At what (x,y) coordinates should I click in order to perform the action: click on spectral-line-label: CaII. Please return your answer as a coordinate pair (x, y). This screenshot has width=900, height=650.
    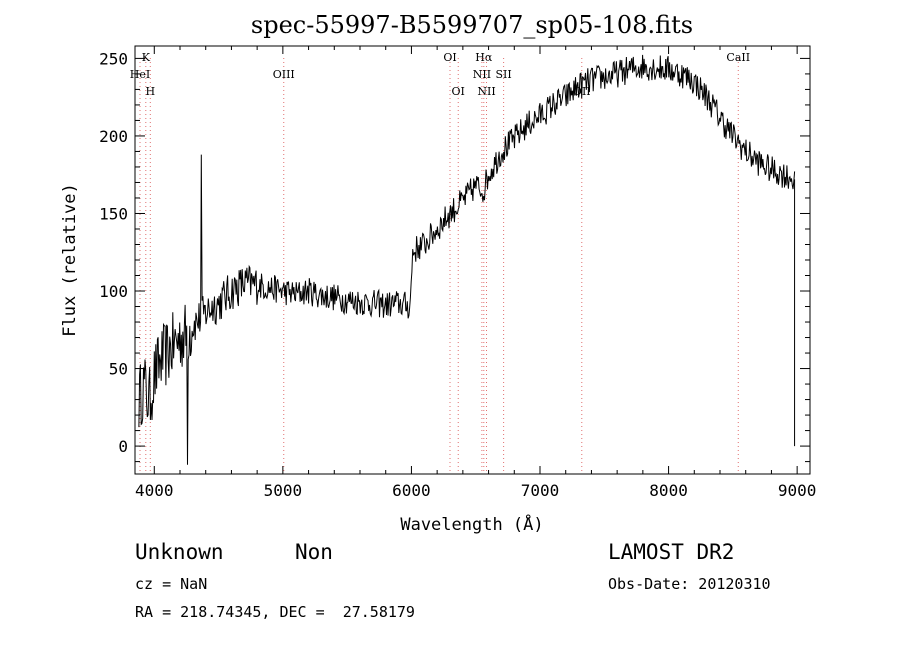
    Looking at the image, I should click on (738, 57).